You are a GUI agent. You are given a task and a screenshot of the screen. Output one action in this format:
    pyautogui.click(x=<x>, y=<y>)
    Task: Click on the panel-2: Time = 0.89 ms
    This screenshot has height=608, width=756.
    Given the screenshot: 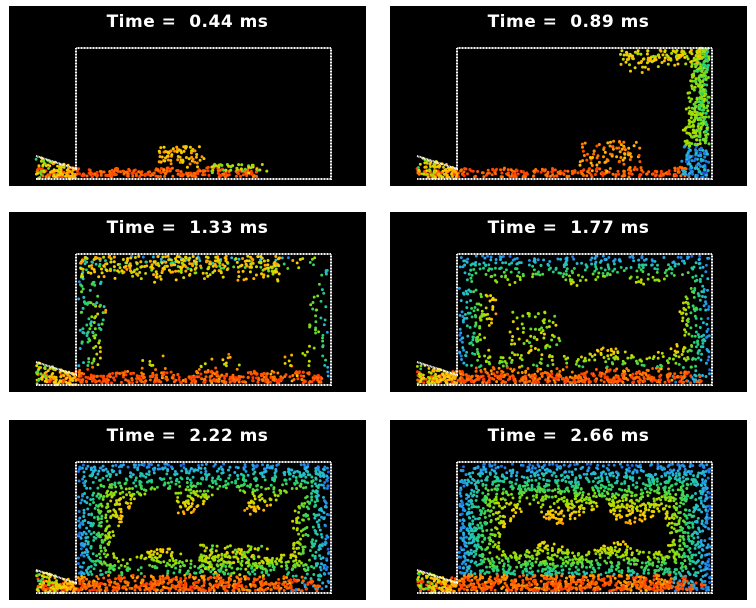 What is the action you would take?
    pyautogui.click(x=568, y=96)
    